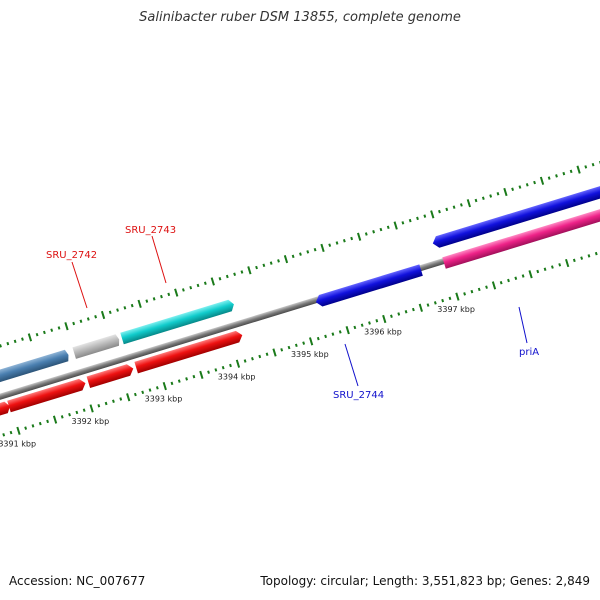 The width and height of the screenshot is (600, 600). Describe the element at coordinates (18, 443) in the screenshot. I see `scale-label: 3391 kbp` at that location.